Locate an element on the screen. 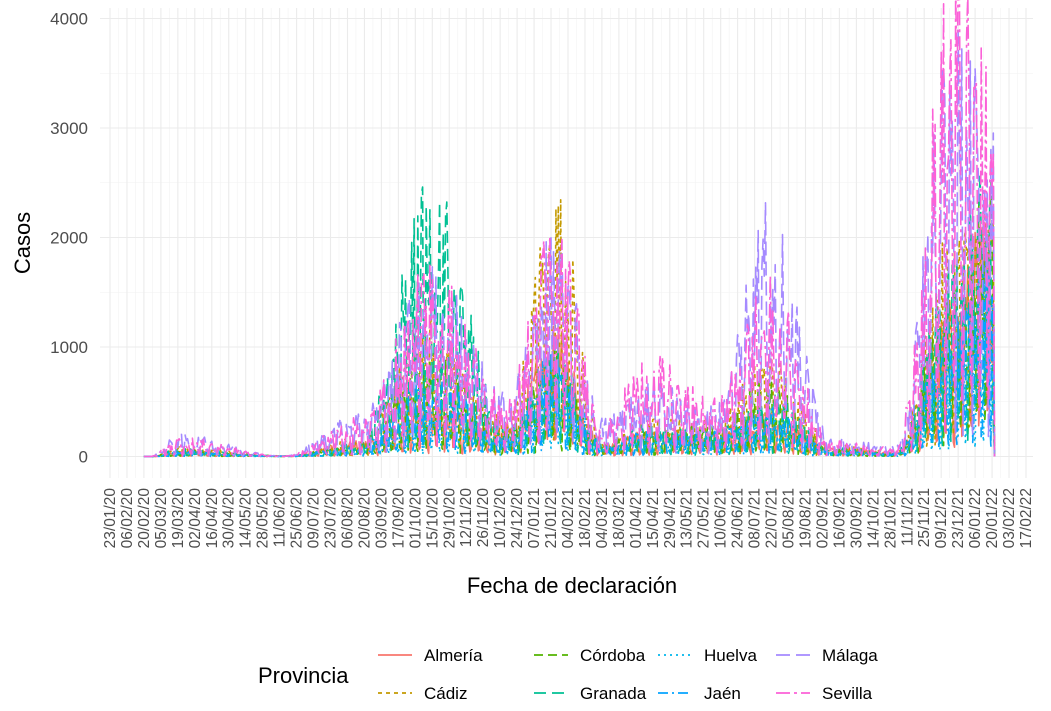 This screenshot has width=1051, height=711. x-tick-label: 16/09/21 is located at coordinates (839, 518).